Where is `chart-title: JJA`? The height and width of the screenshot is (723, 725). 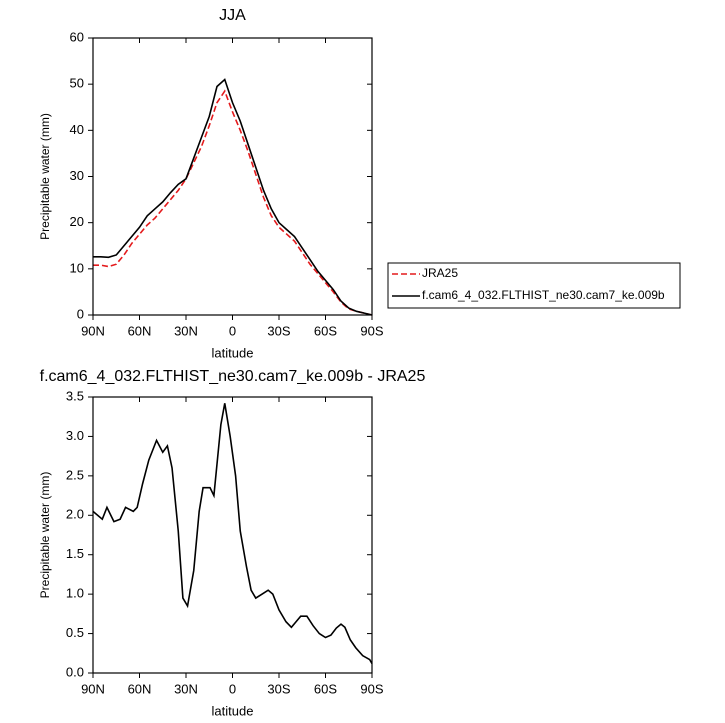 chart-title: JJA is located at coordinates (232, 15).